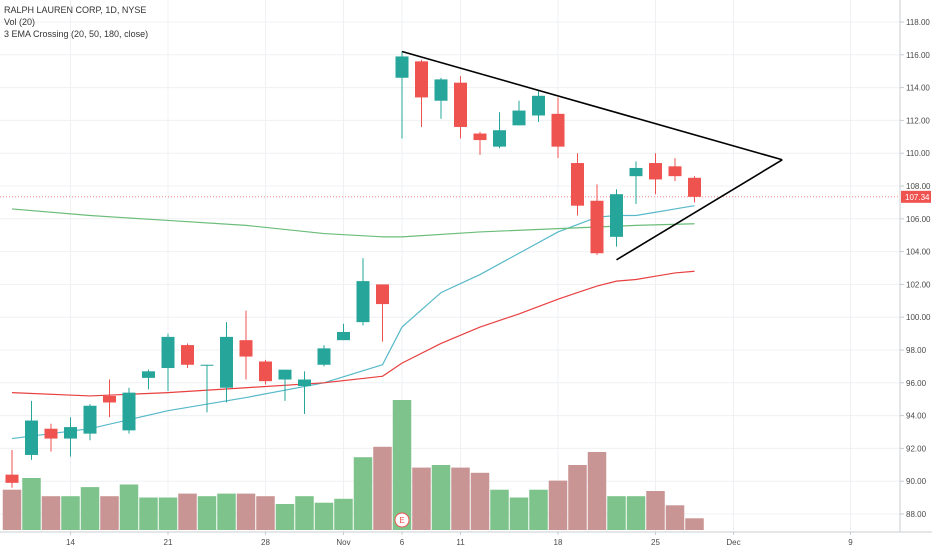  Describe the element at coordinates (75, 10) in the screenshot. I see `symbol-title: RALPH LAUREN CORP, 1D, NYSE` at that location.